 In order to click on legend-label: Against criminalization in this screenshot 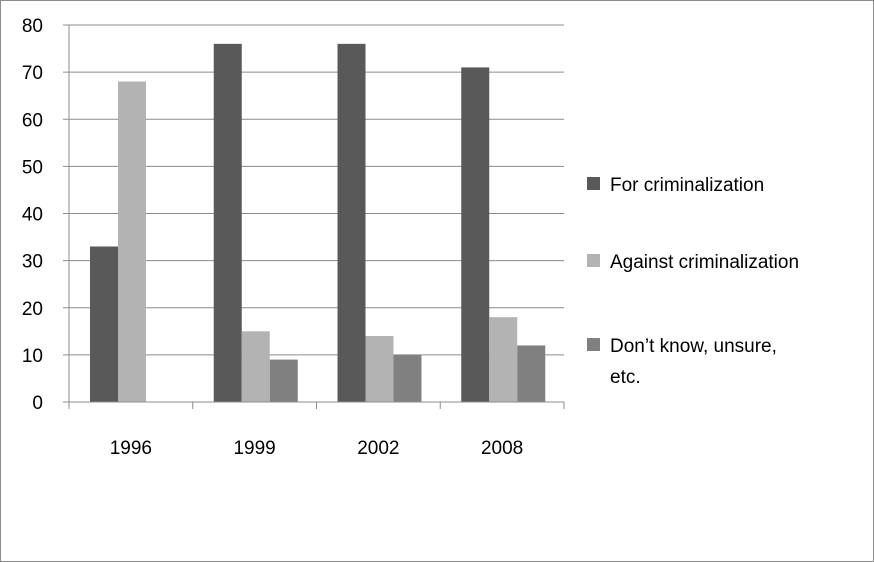, I will do `click(704, 262)`.